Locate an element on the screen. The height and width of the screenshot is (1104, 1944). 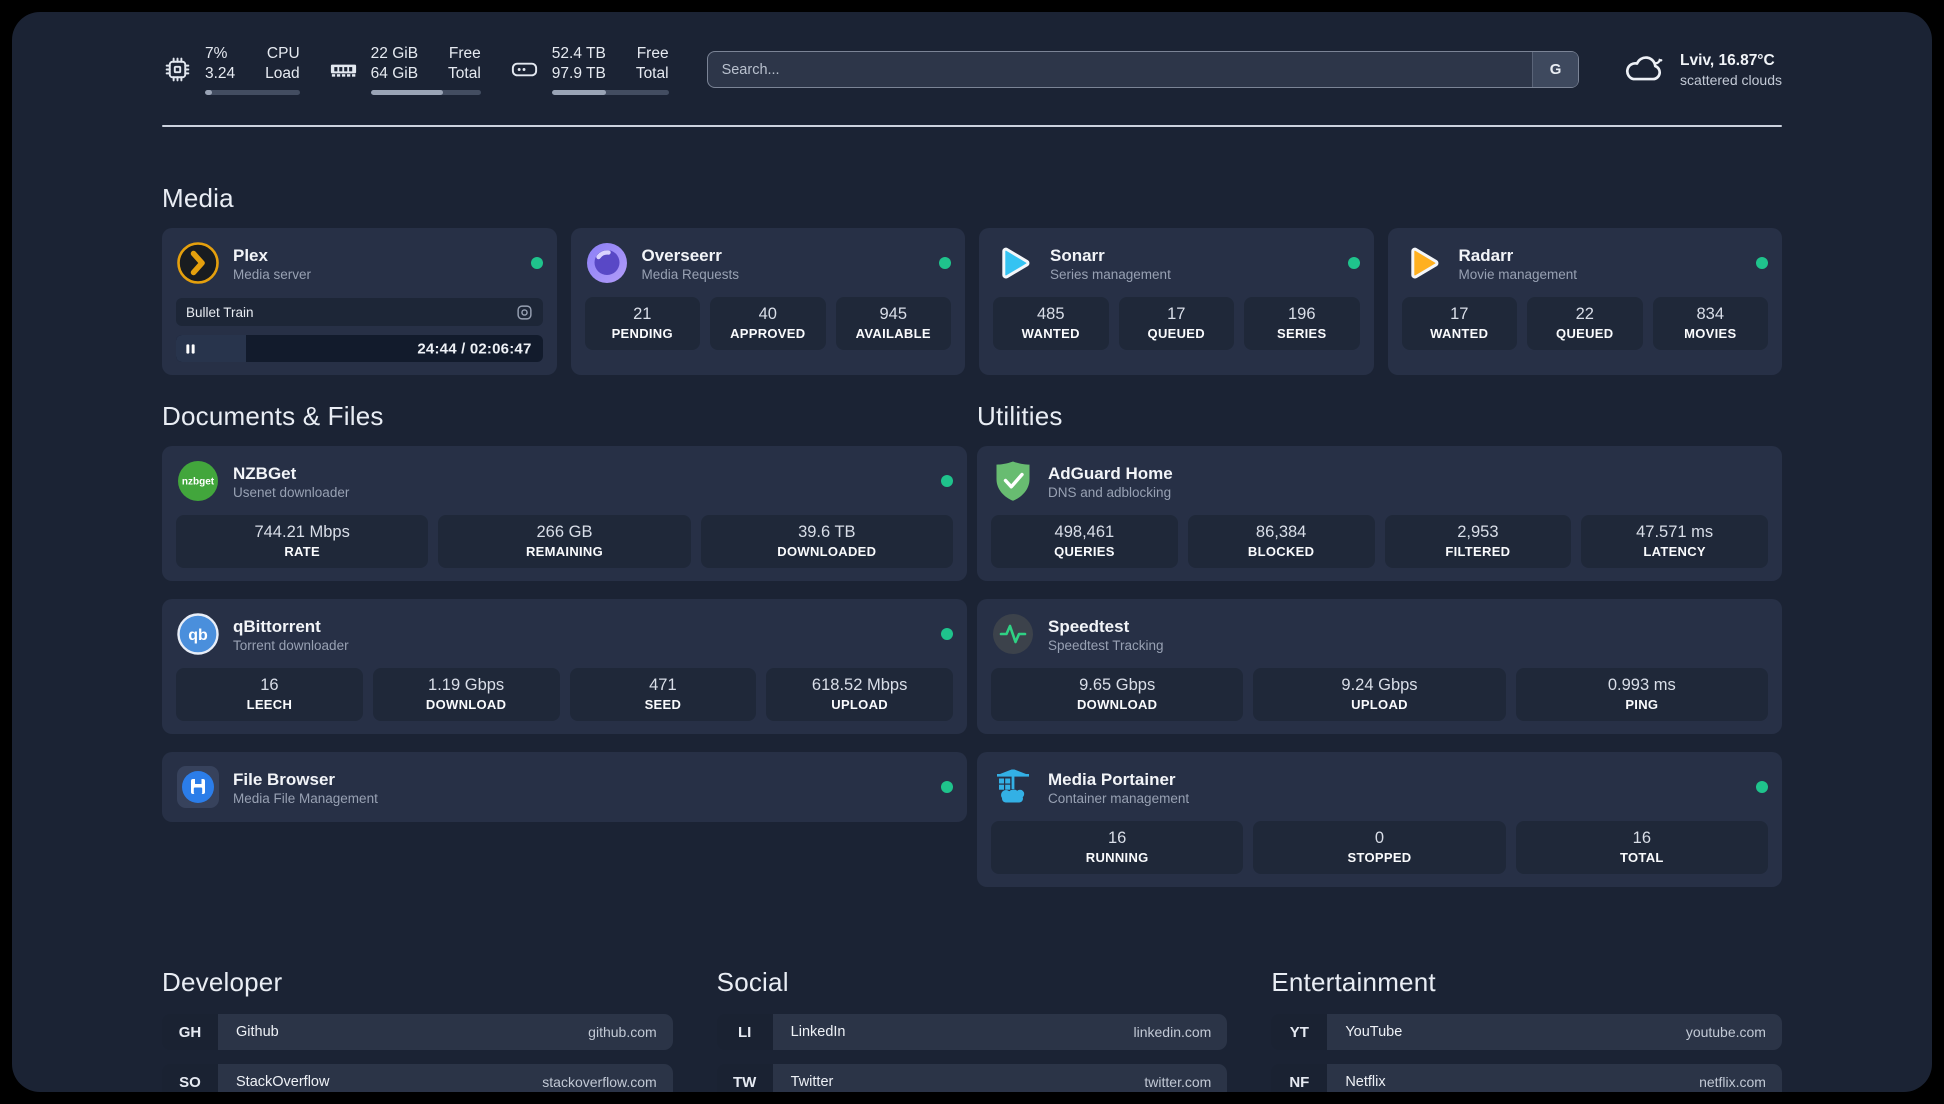
stat-tile: 47.571 ms LATENCY is located at coordinates (1674, 542).